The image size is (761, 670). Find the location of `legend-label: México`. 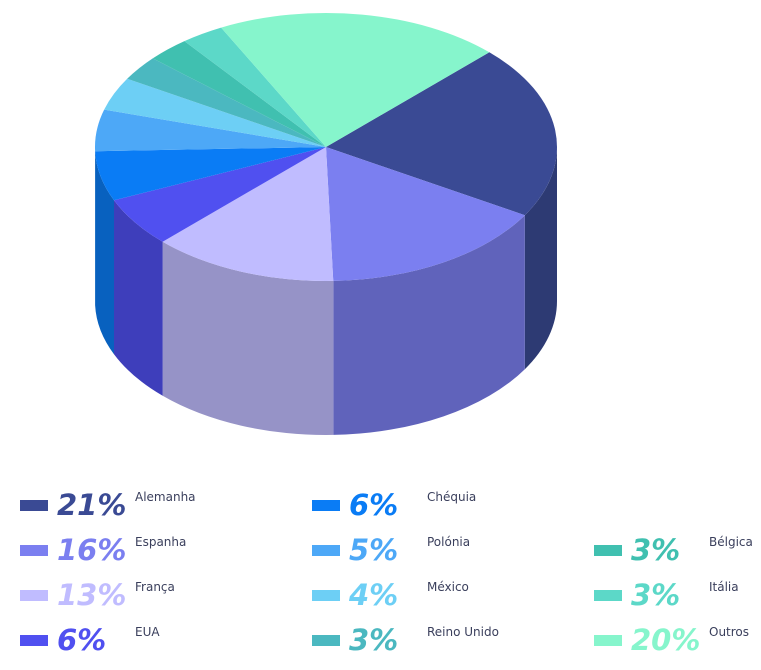

legend-label: México is located at coordinates (448, 587).